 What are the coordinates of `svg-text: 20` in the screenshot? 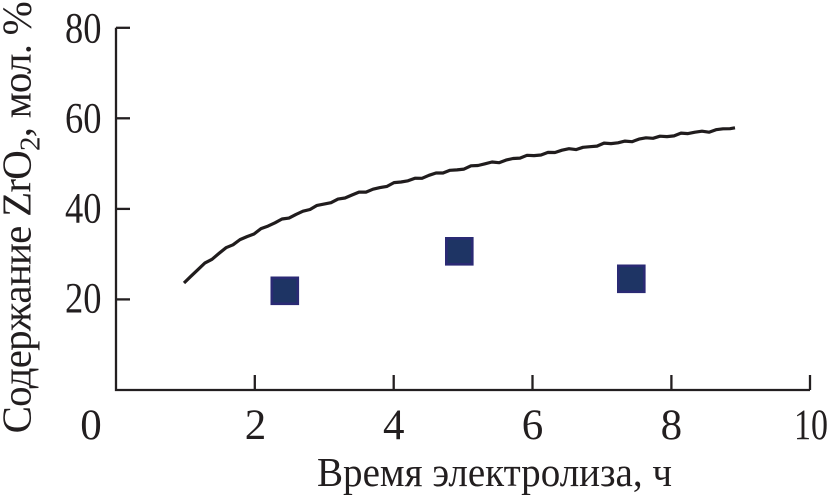 It's located at (83, 299).